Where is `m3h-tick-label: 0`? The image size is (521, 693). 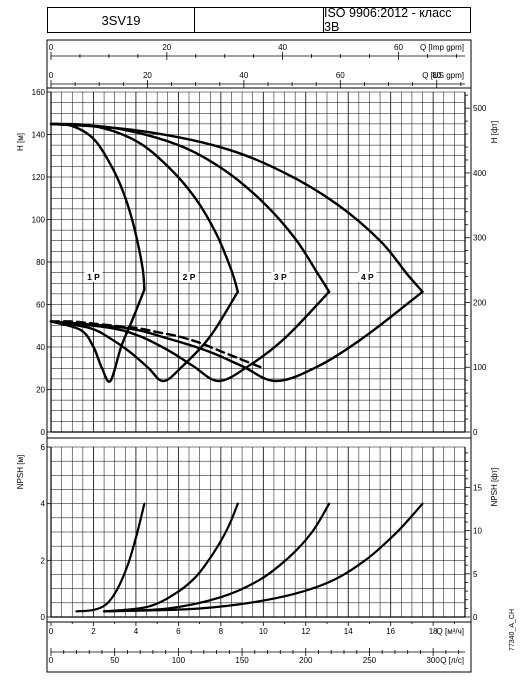
m3h-tick-label: 0 is located at coordinates (51, 631).